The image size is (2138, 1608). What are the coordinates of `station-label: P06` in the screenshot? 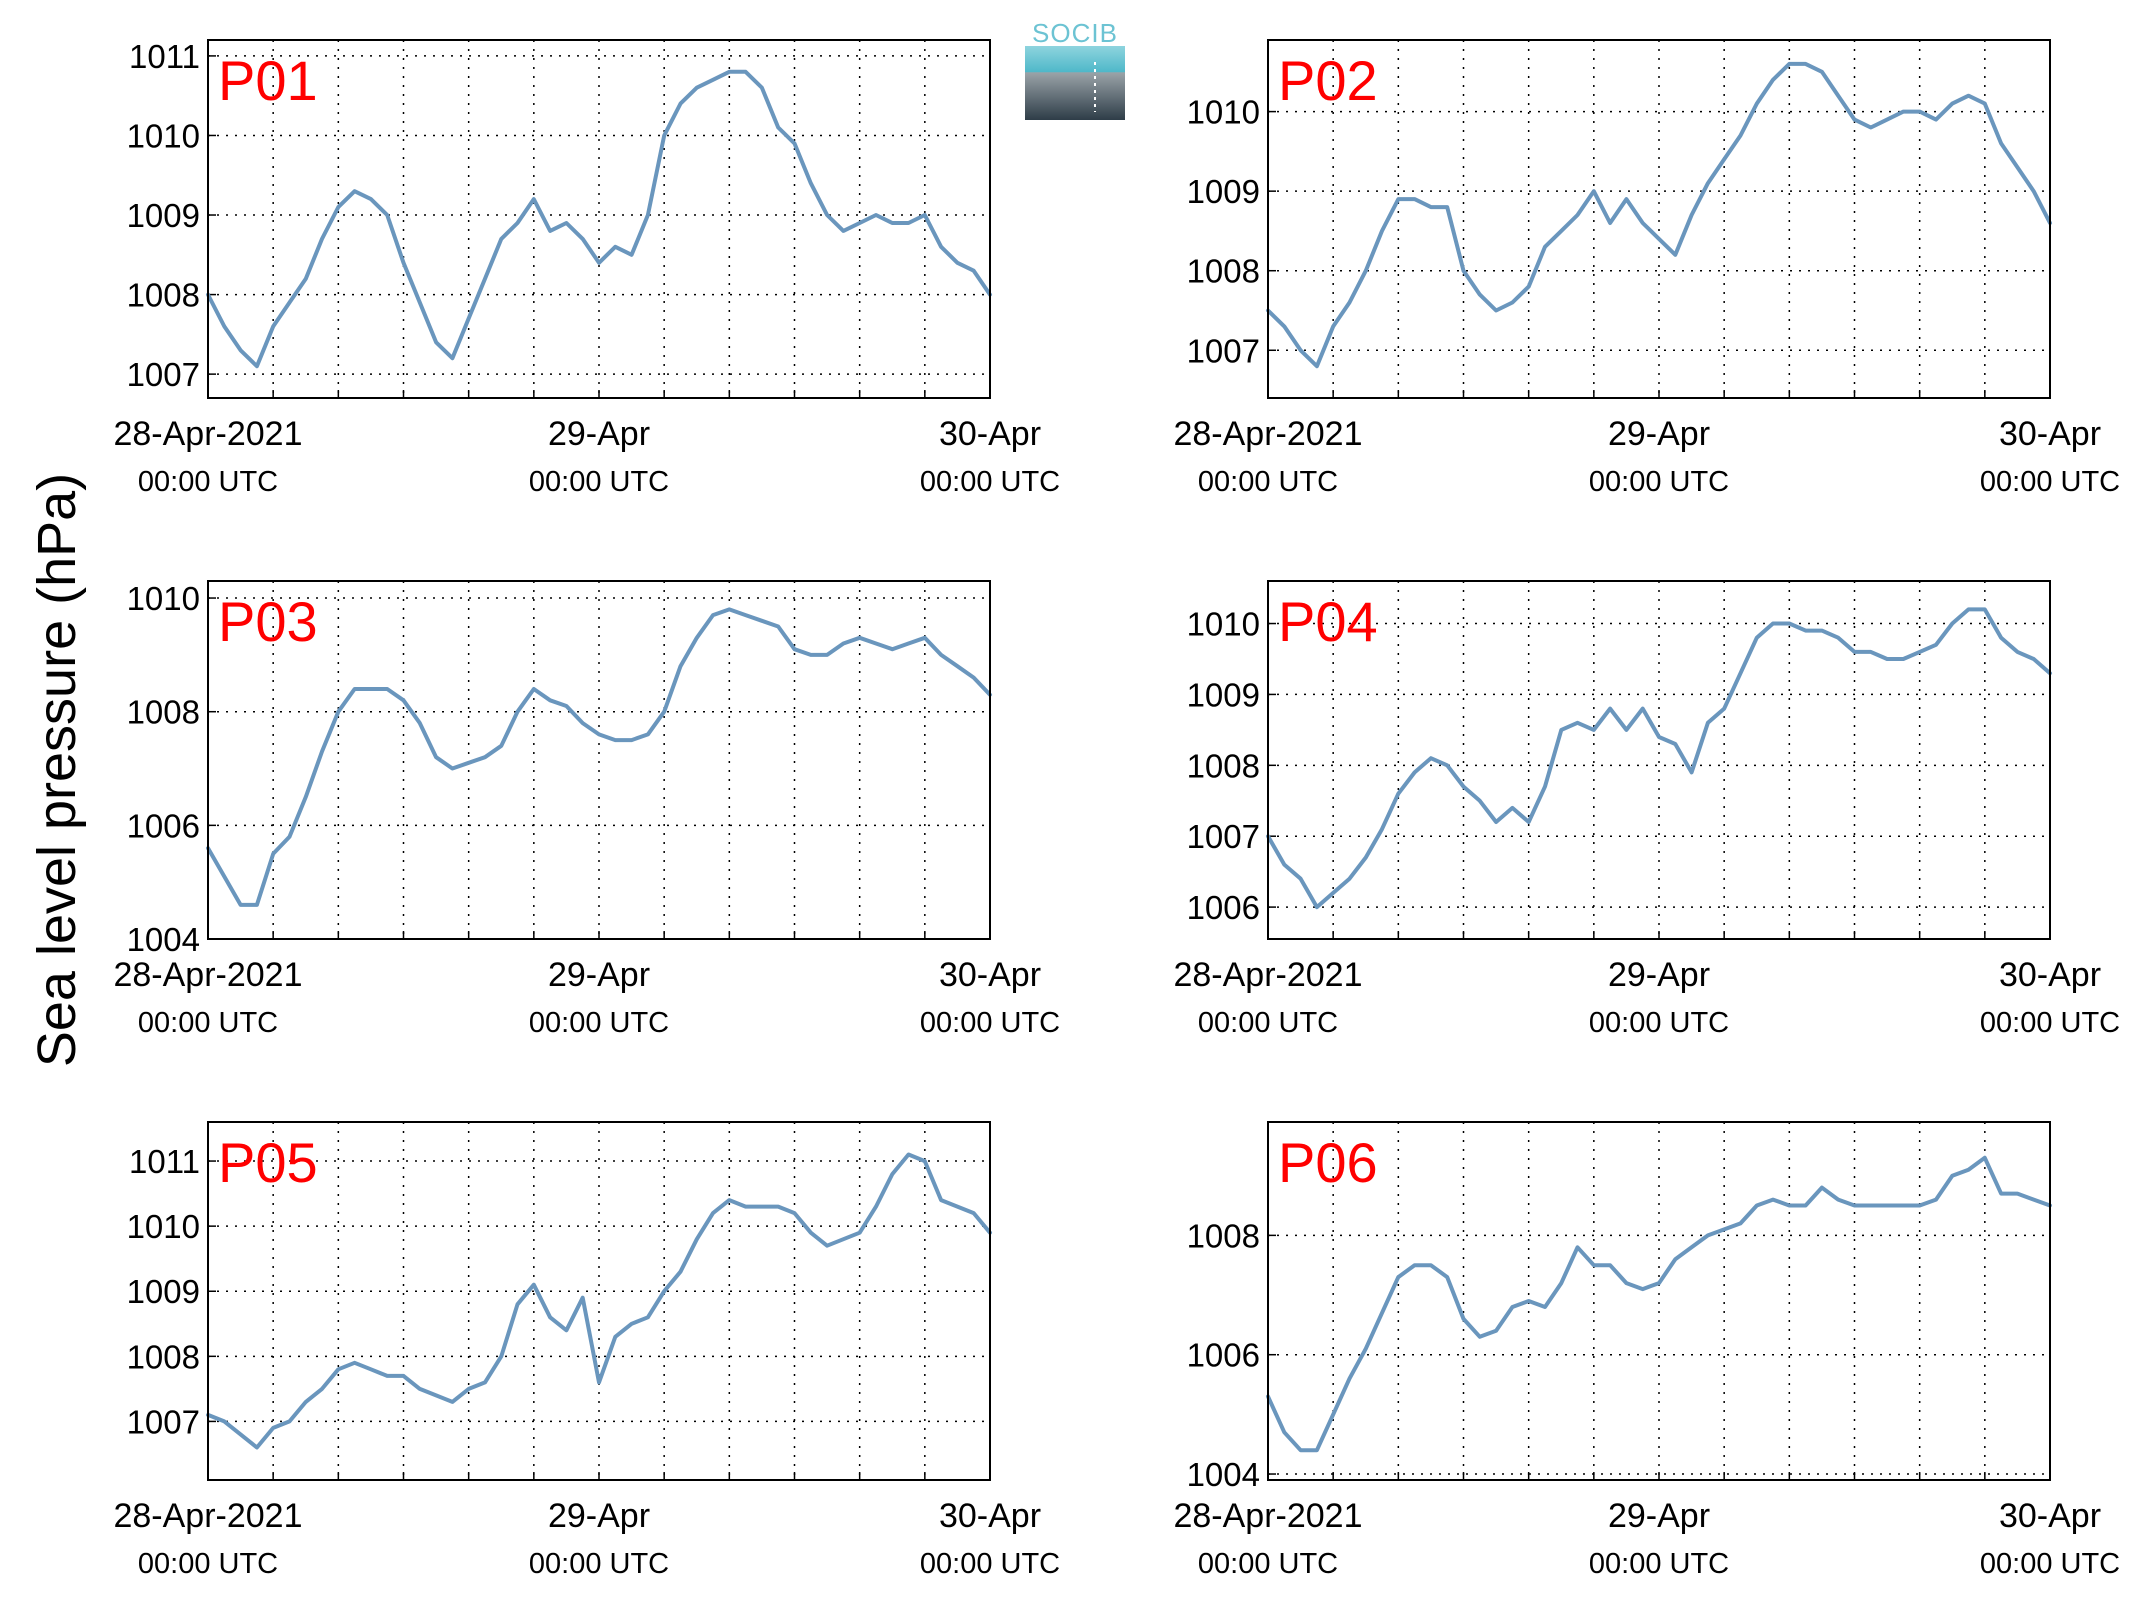 It's located at (1328, 1162).